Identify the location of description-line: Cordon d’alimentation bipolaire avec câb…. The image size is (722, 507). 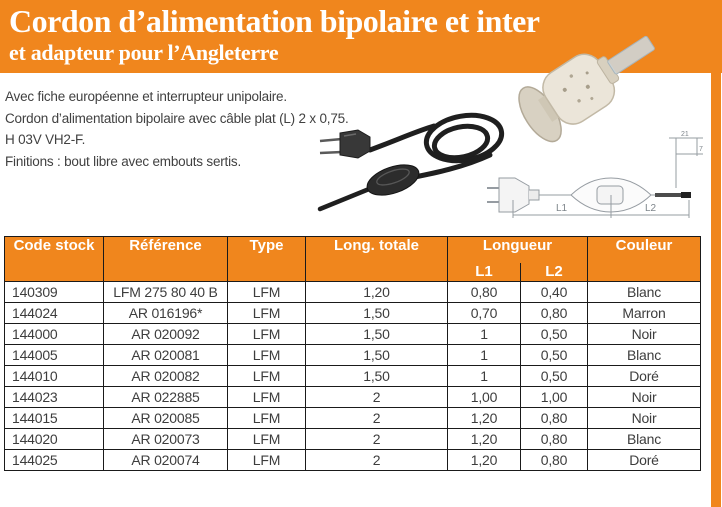
(177, 118).